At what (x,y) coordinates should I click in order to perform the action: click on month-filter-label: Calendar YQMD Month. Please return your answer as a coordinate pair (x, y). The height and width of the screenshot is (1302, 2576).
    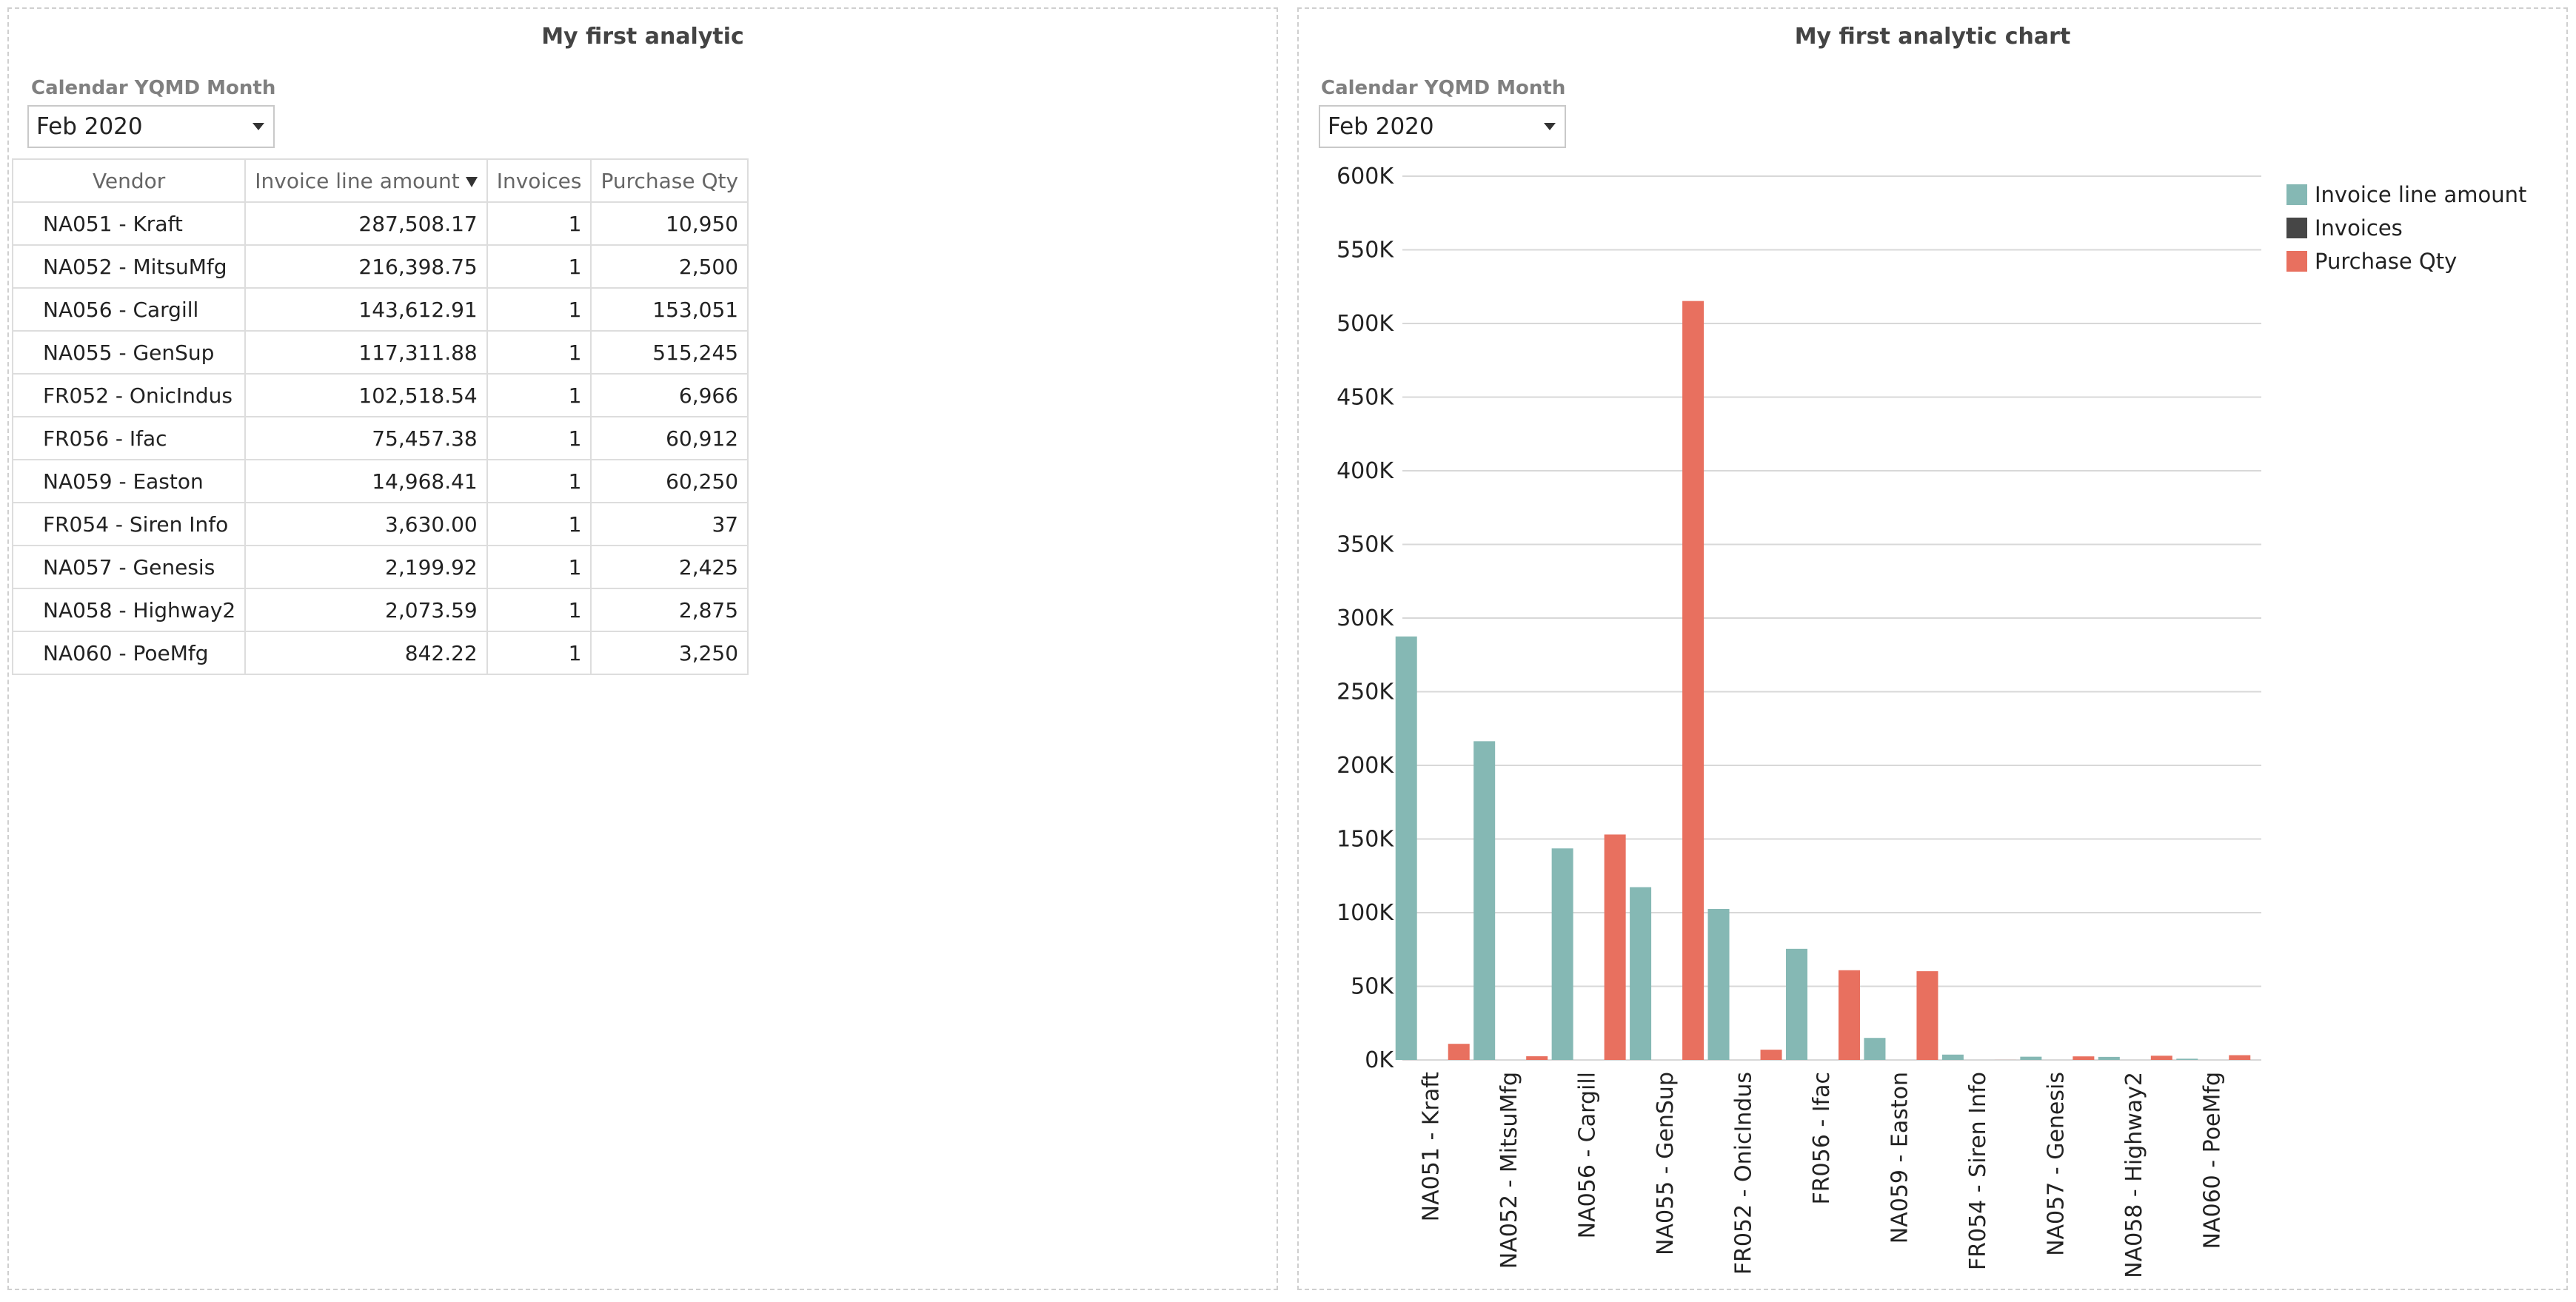
    Looking at the image, I should click on (153, 88).